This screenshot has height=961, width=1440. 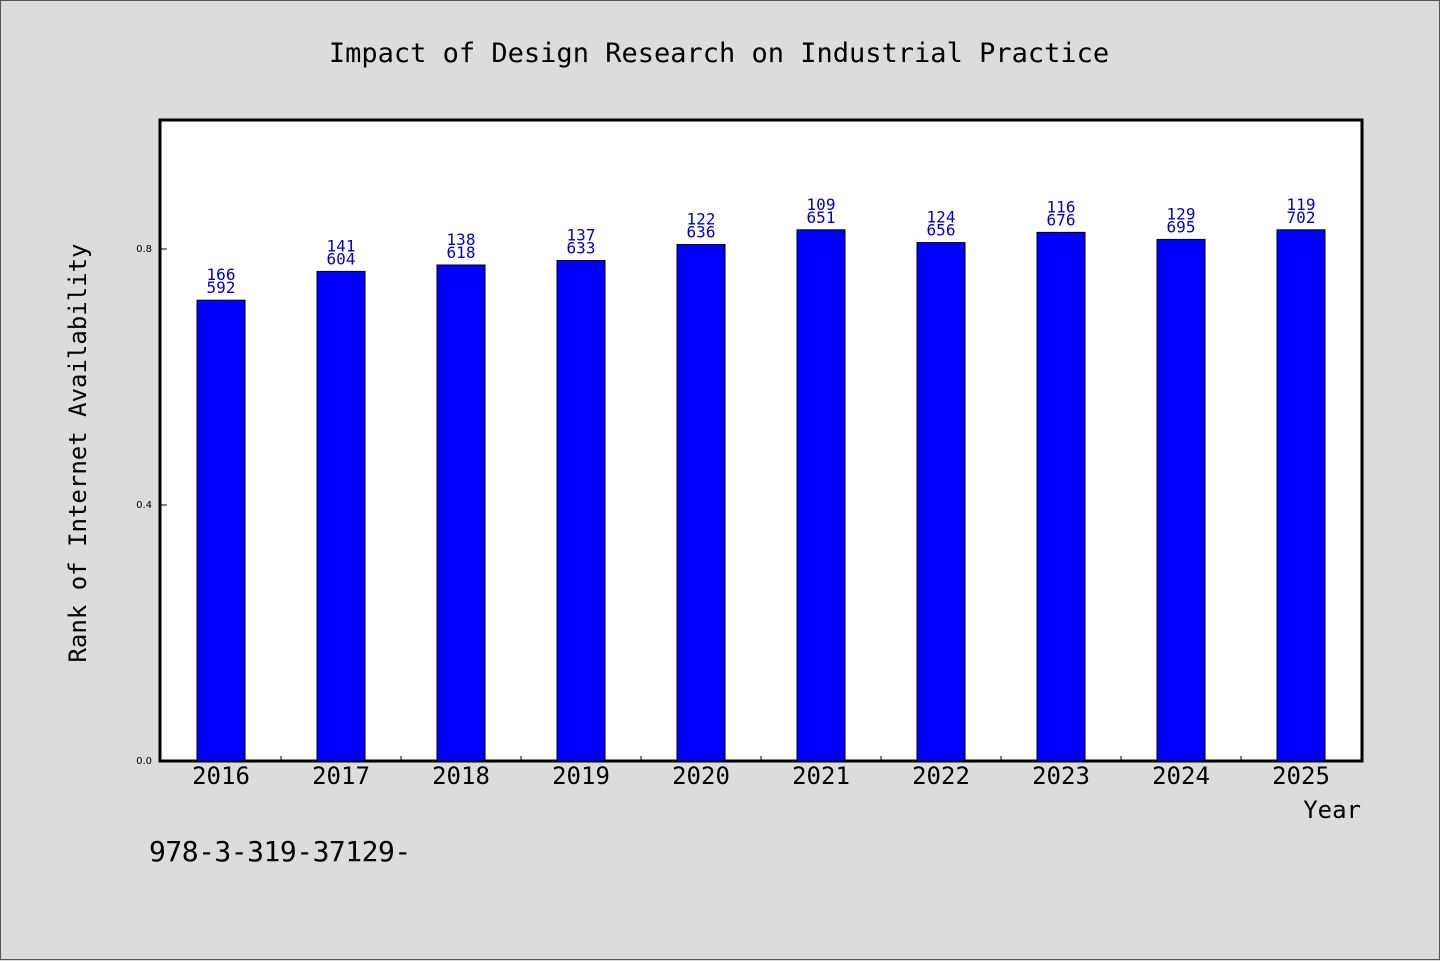 I want to click on bar-2017, so click(x=341, y=516).